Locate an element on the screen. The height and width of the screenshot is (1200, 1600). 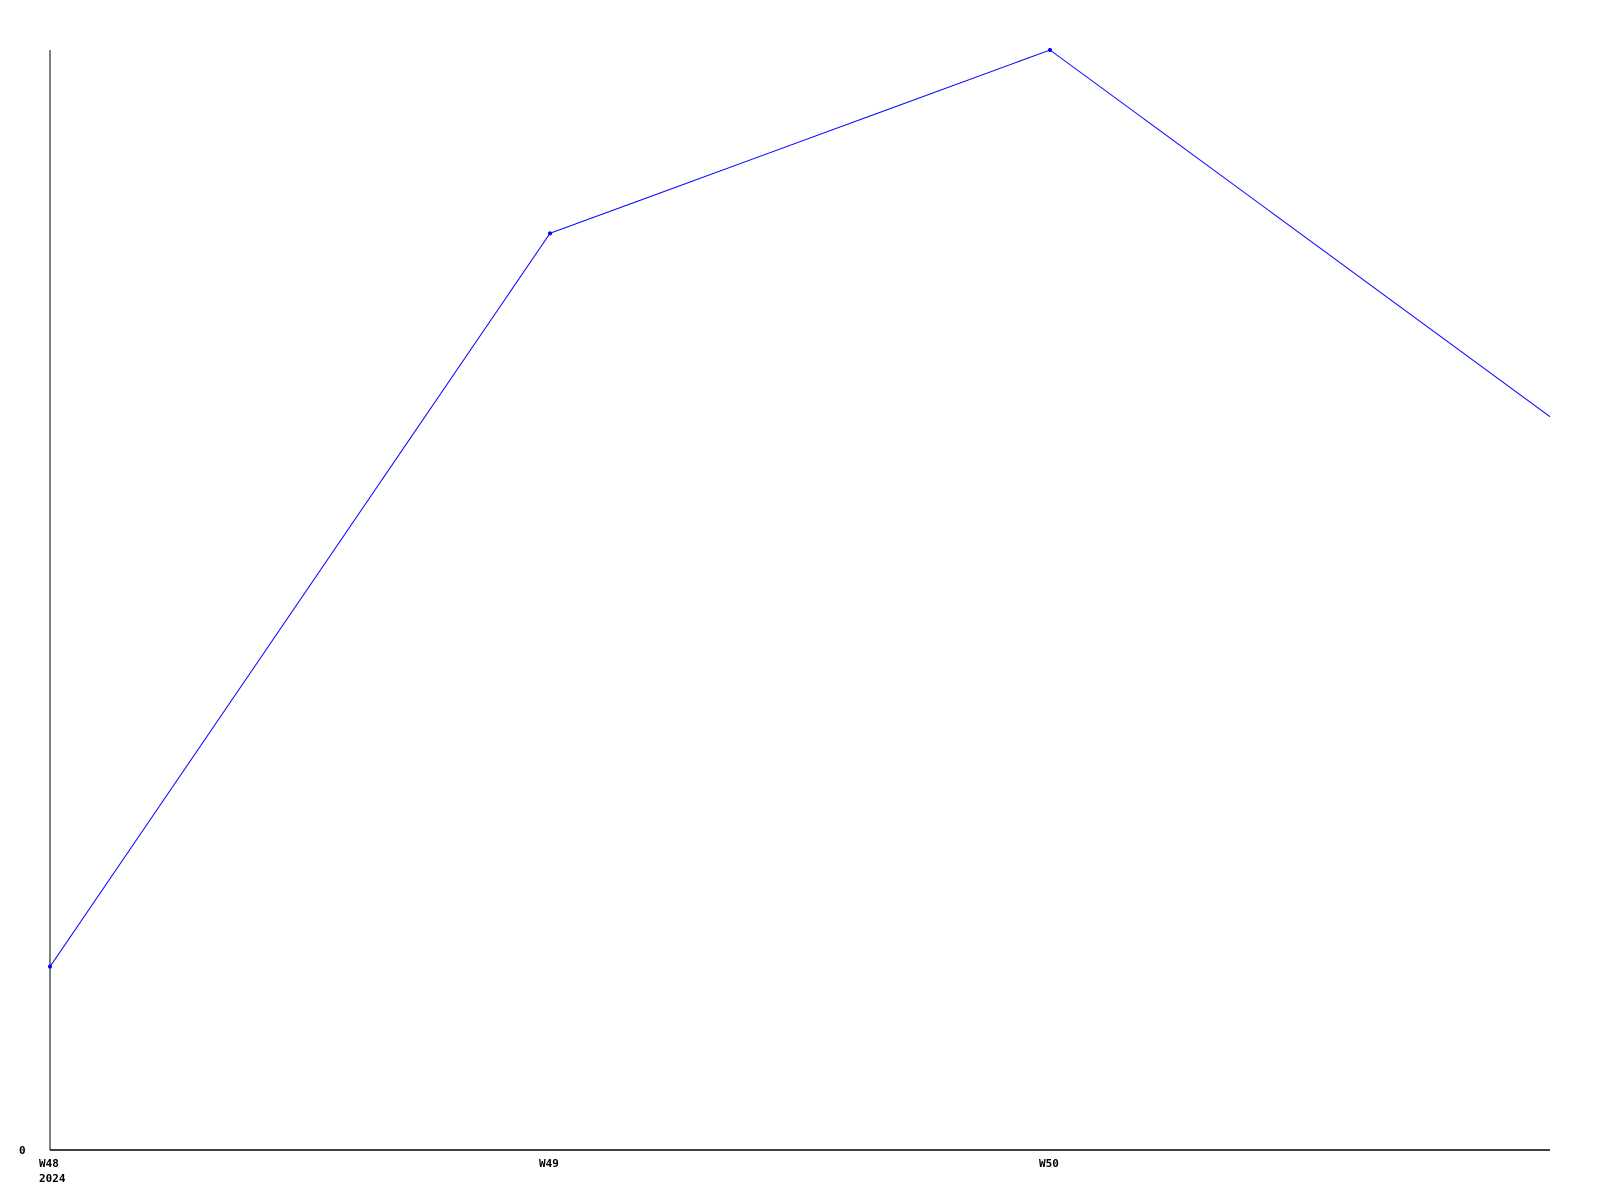
x-year-label: 2024 is located at coordinates (52, 1178).